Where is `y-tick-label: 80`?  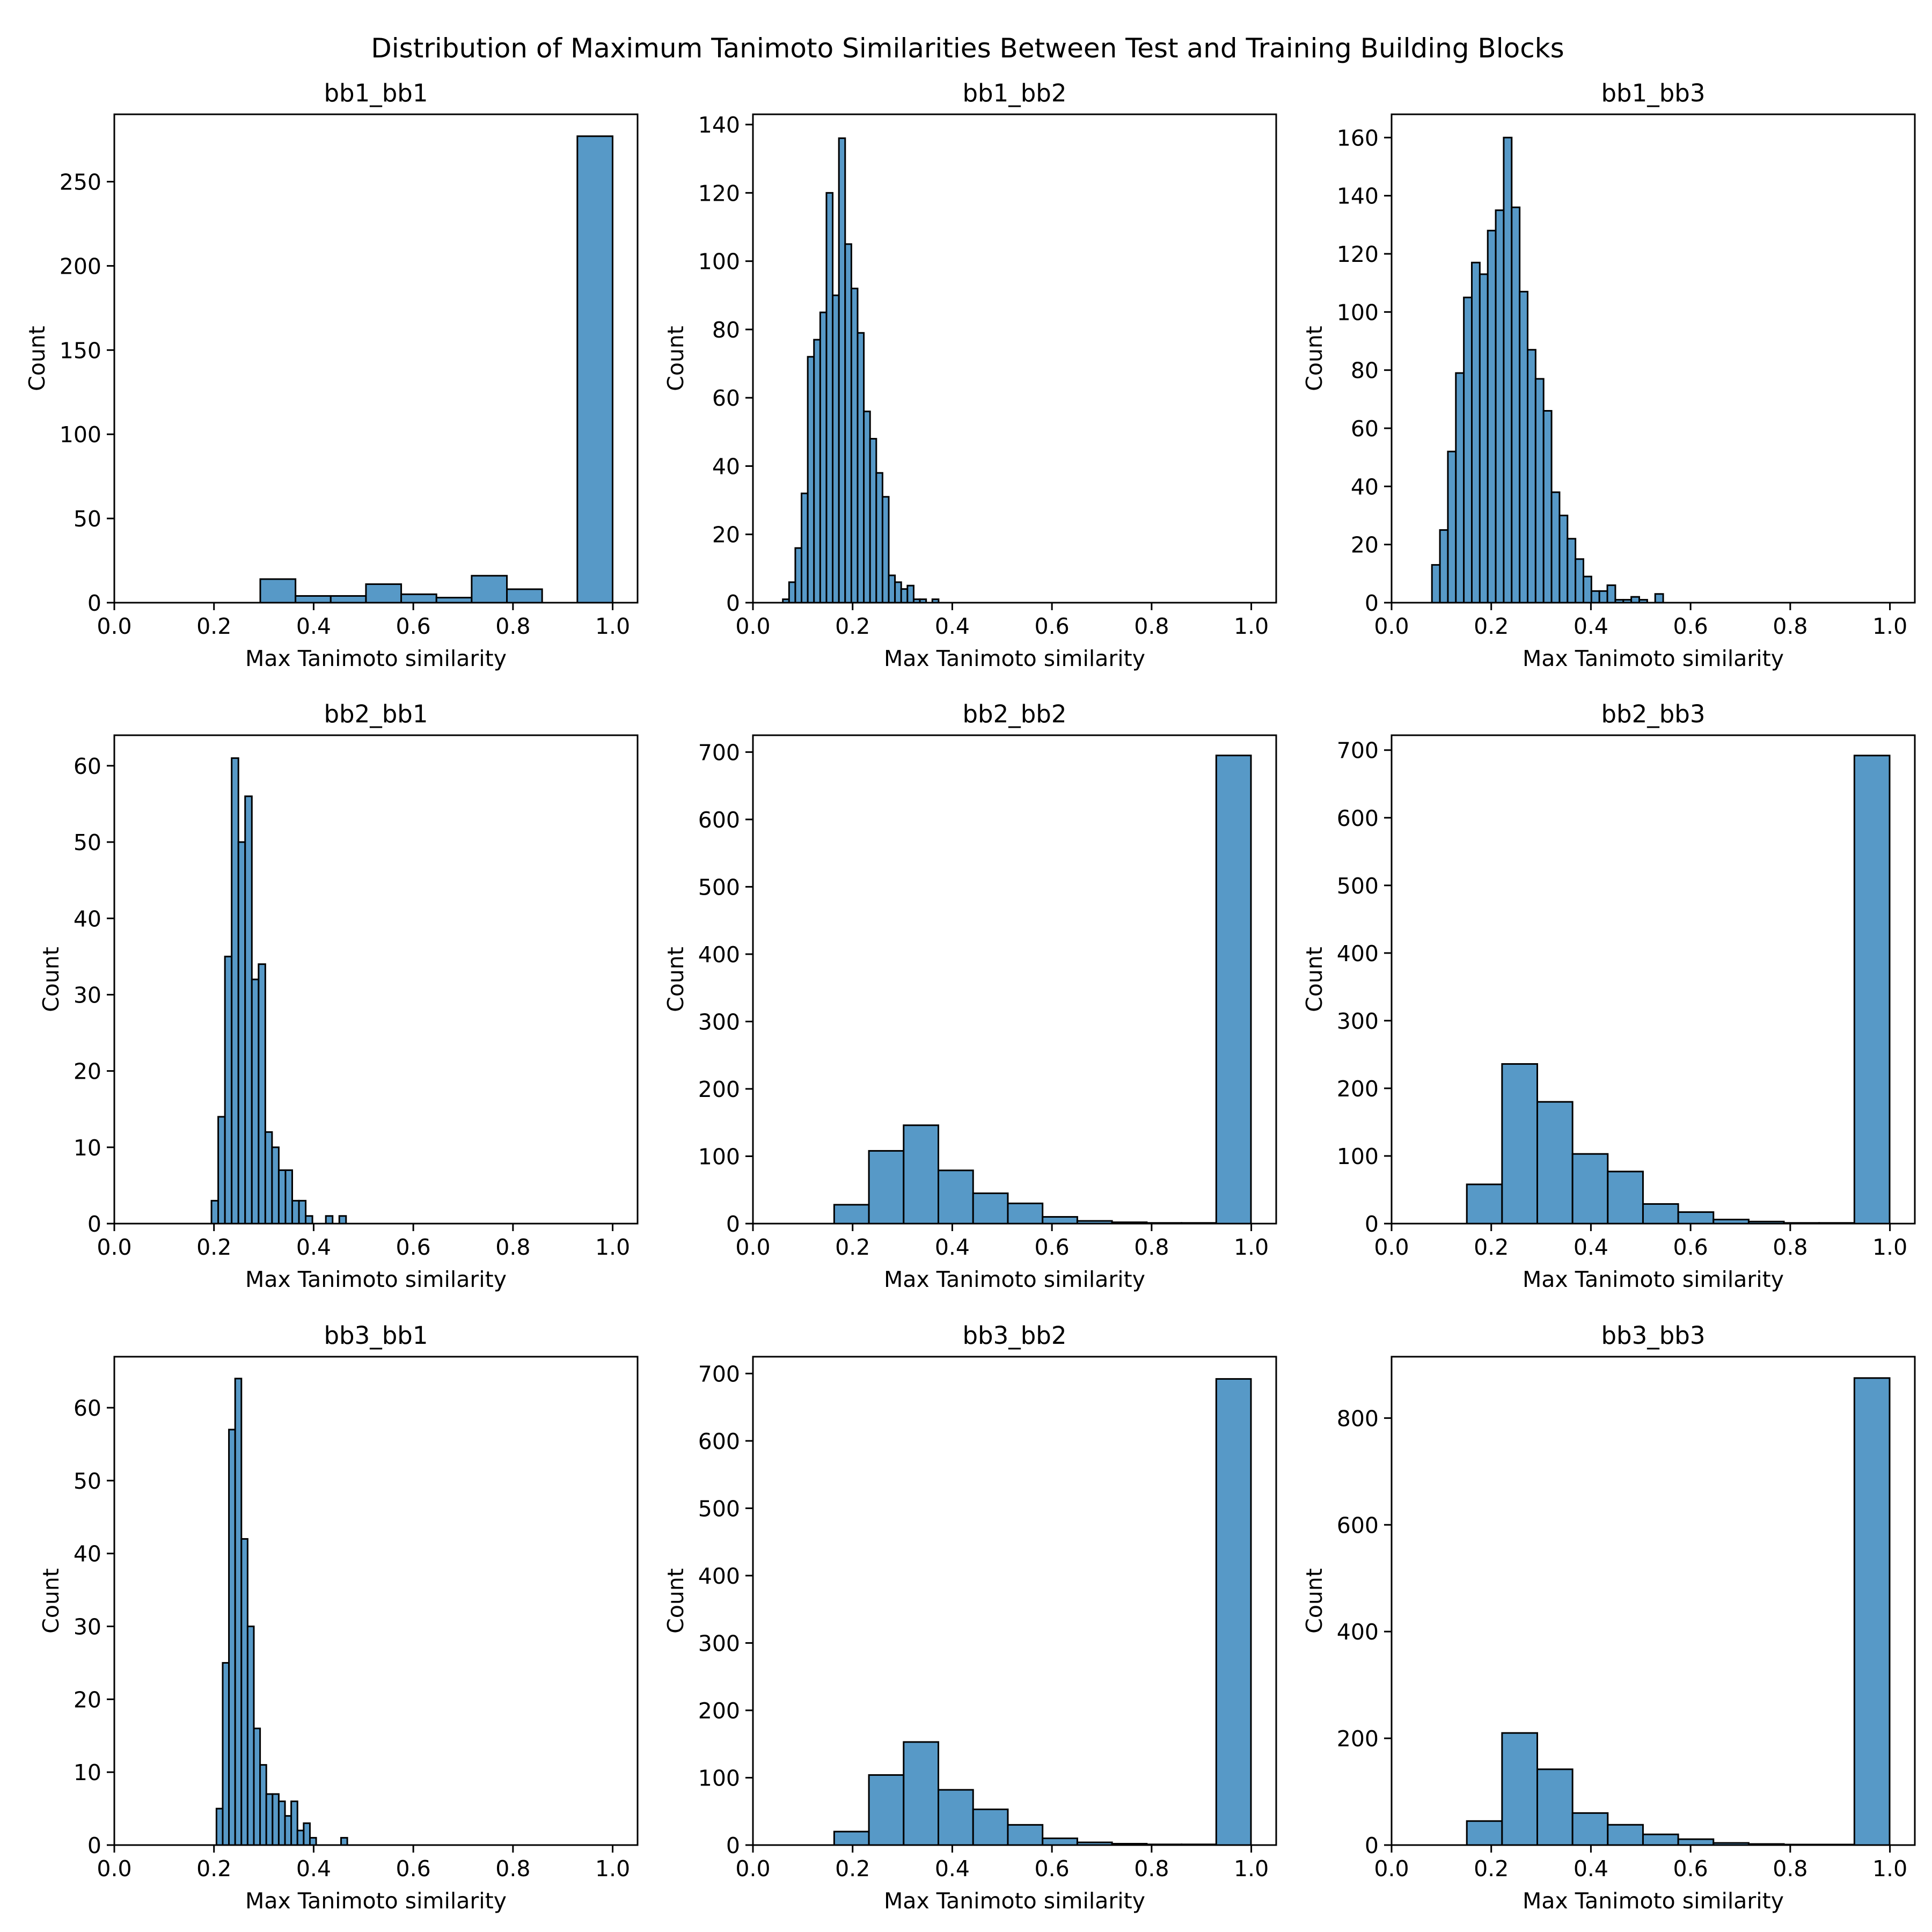
y-tick-label: 80 is located at coordinates (726, 330).